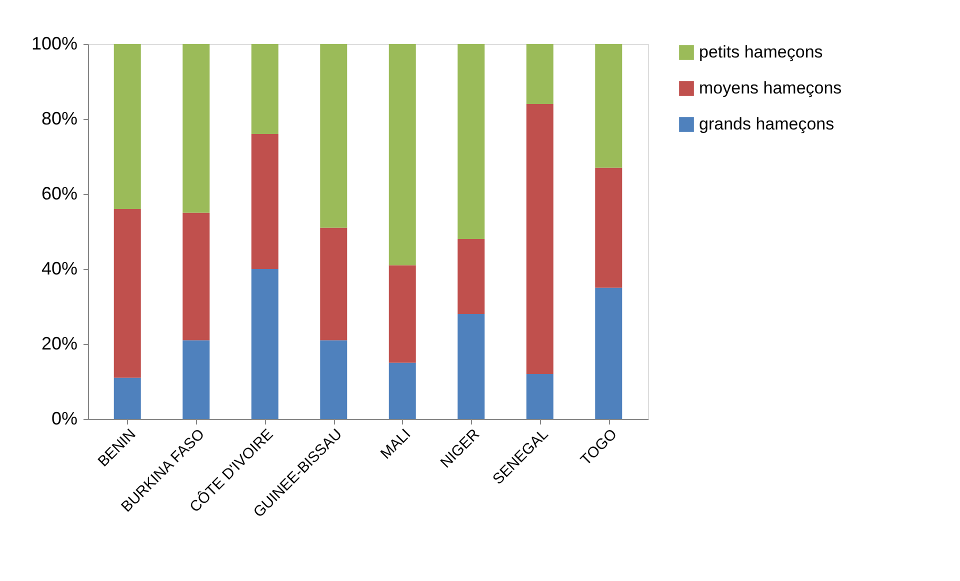 The width and height of the screenshot is (960, 581). What do you see at coordinates (766, 124) in the screenshot?
I see `legend-label: grands hameçons` at bounding box center [766, 124].